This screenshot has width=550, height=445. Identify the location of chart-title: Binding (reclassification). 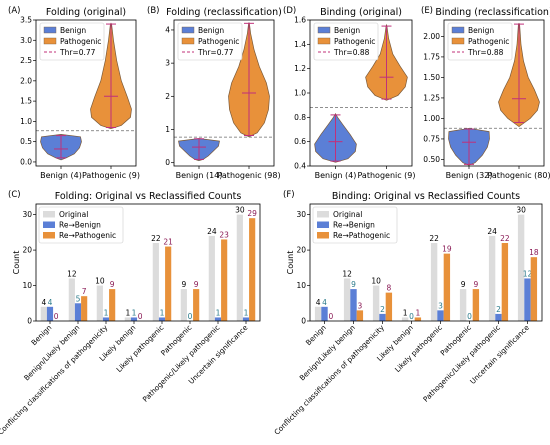
(492, 12).